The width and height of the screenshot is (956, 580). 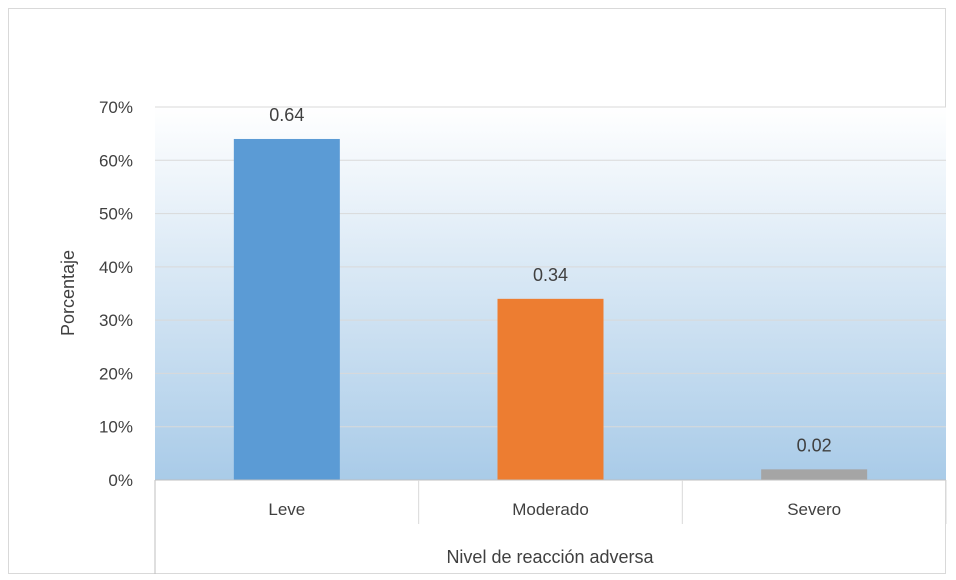 I want to click on y-tick-label: 40%, so click(x=116, y=267).